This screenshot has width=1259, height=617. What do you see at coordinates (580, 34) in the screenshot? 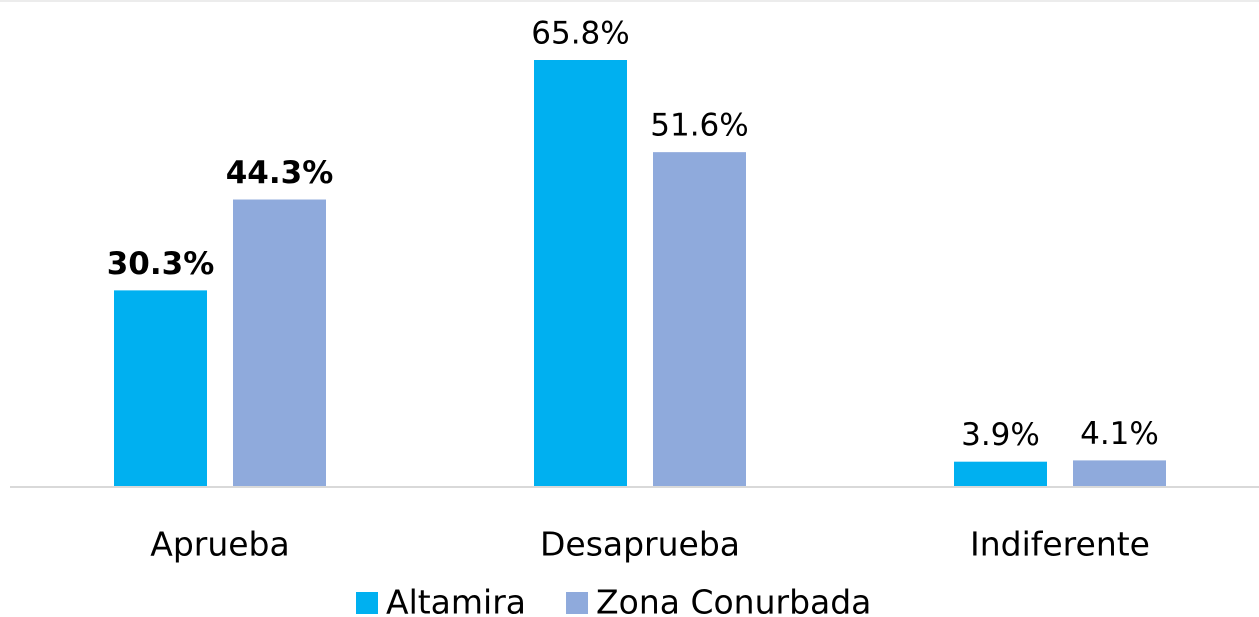
I see `data-label: 65.8%` at bounding box center [580, 34].